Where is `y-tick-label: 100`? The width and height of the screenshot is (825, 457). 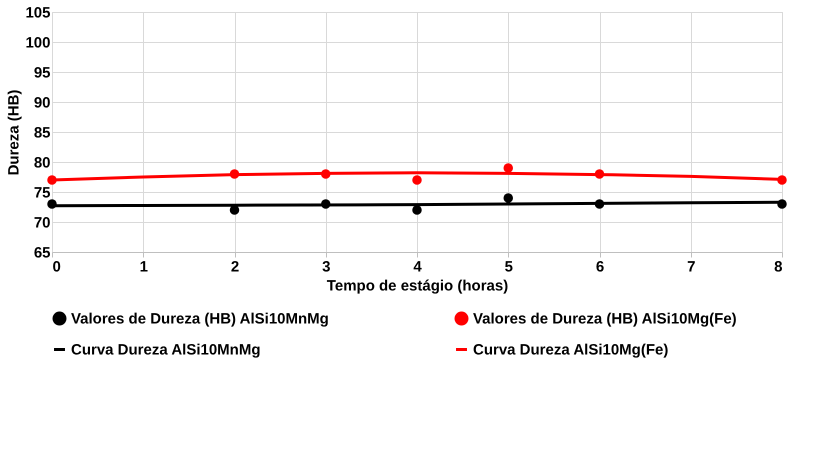 y-tick-label: 100 is located at coordinates (37, 43).